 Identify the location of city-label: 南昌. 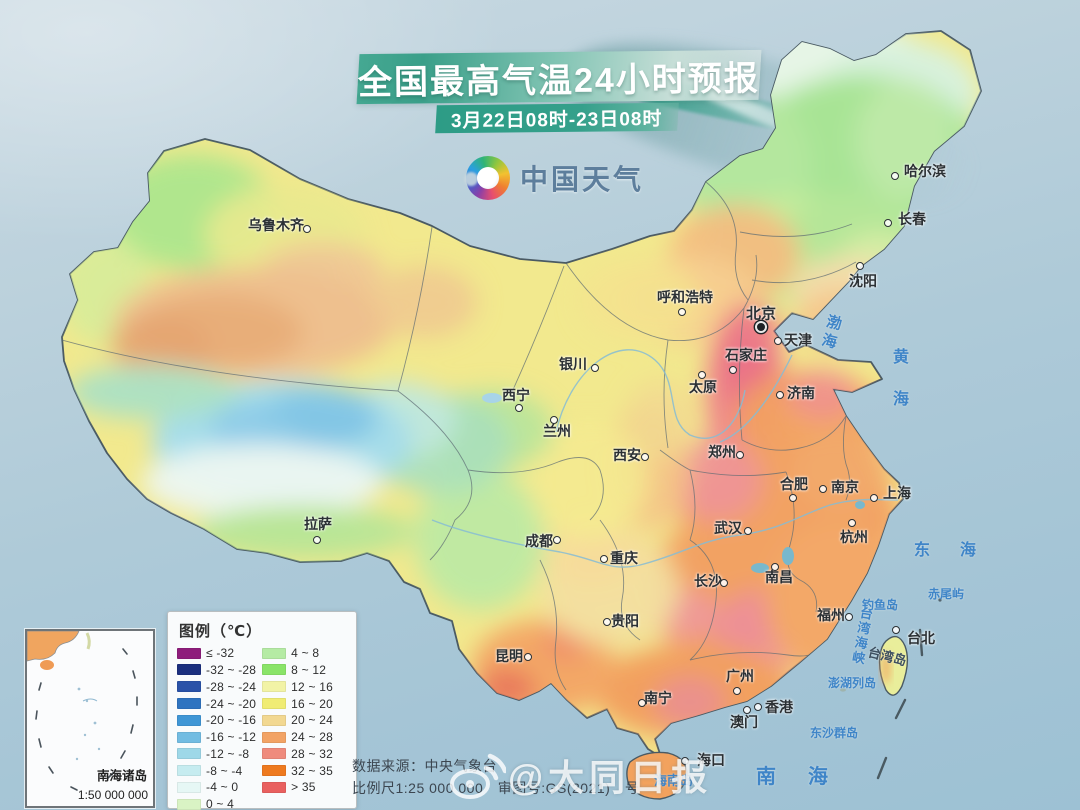
(779, 577).